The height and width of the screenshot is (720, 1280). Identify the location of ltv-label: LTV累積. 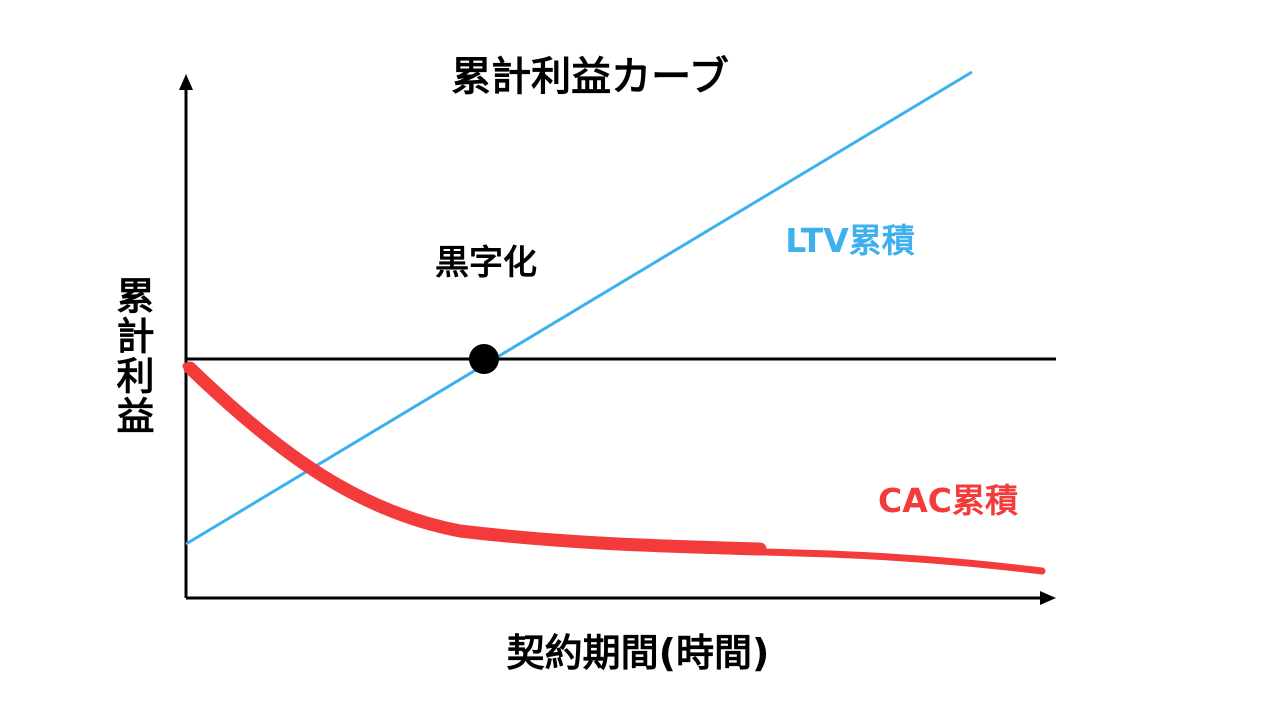
(850, 240).